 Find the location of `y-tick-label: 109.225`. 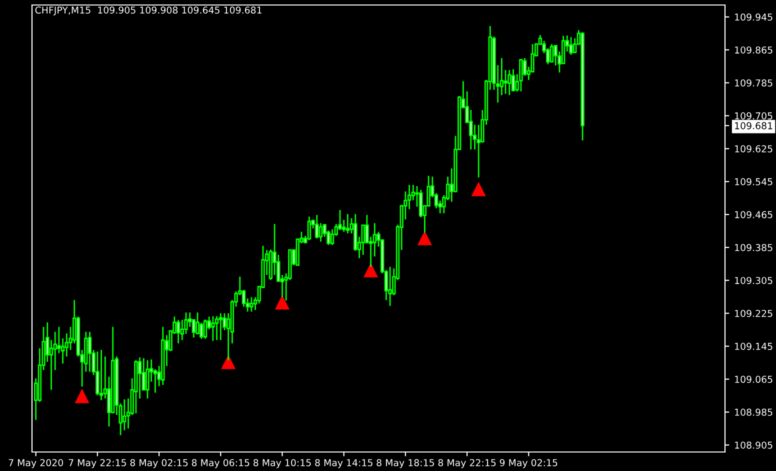

y-tick-label: 109.225 is located at coordinates (753, 314).